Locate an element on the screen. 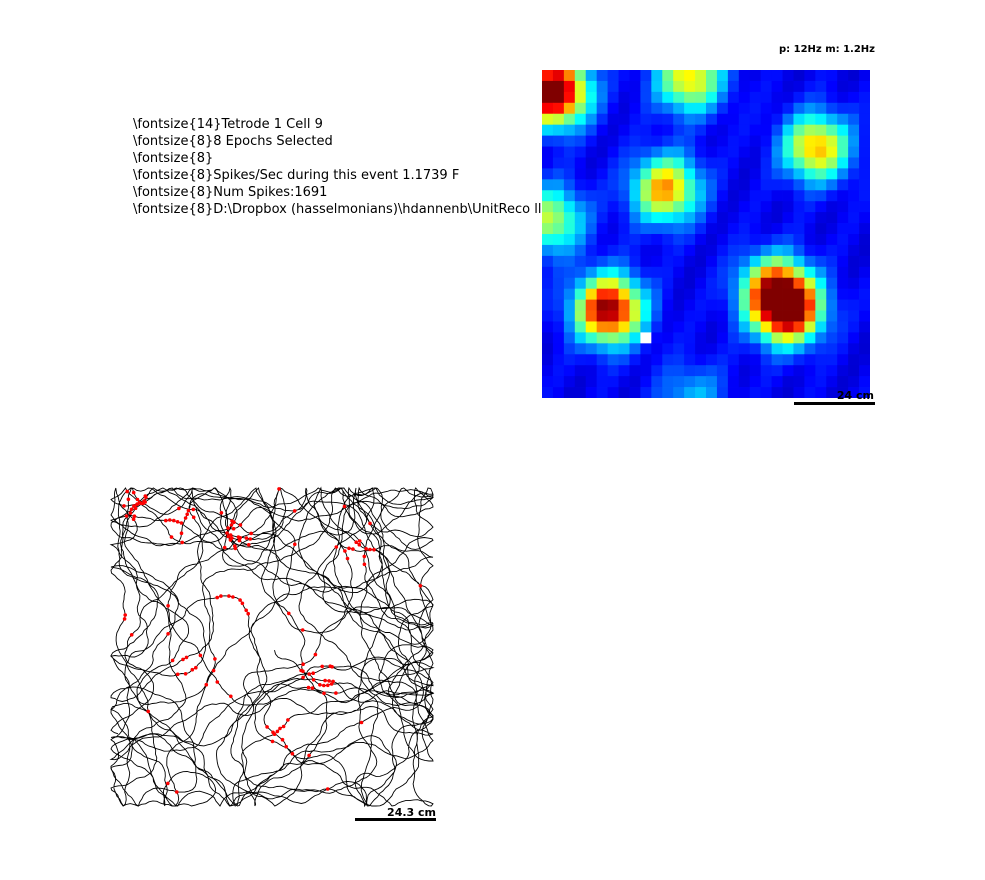  blank-size-line: \fontsize{8} is located at coordinates (173, 158).